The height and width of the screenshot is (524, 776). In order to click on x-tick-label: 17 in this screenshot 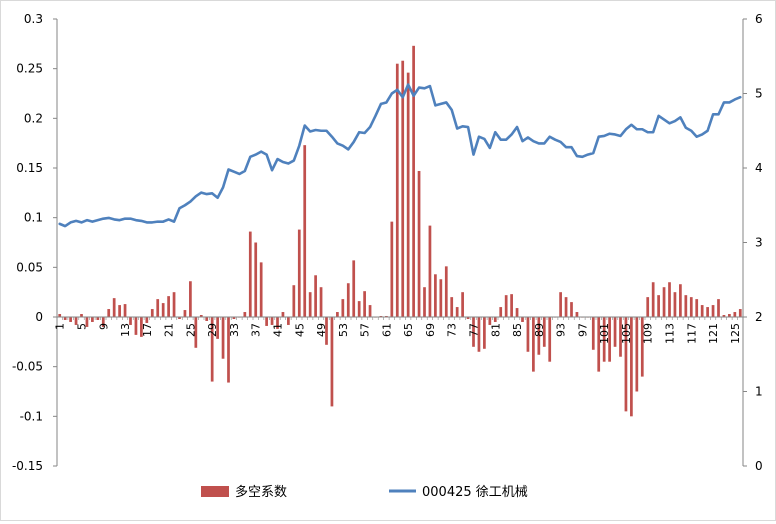, I will do `click(147, 330)`.